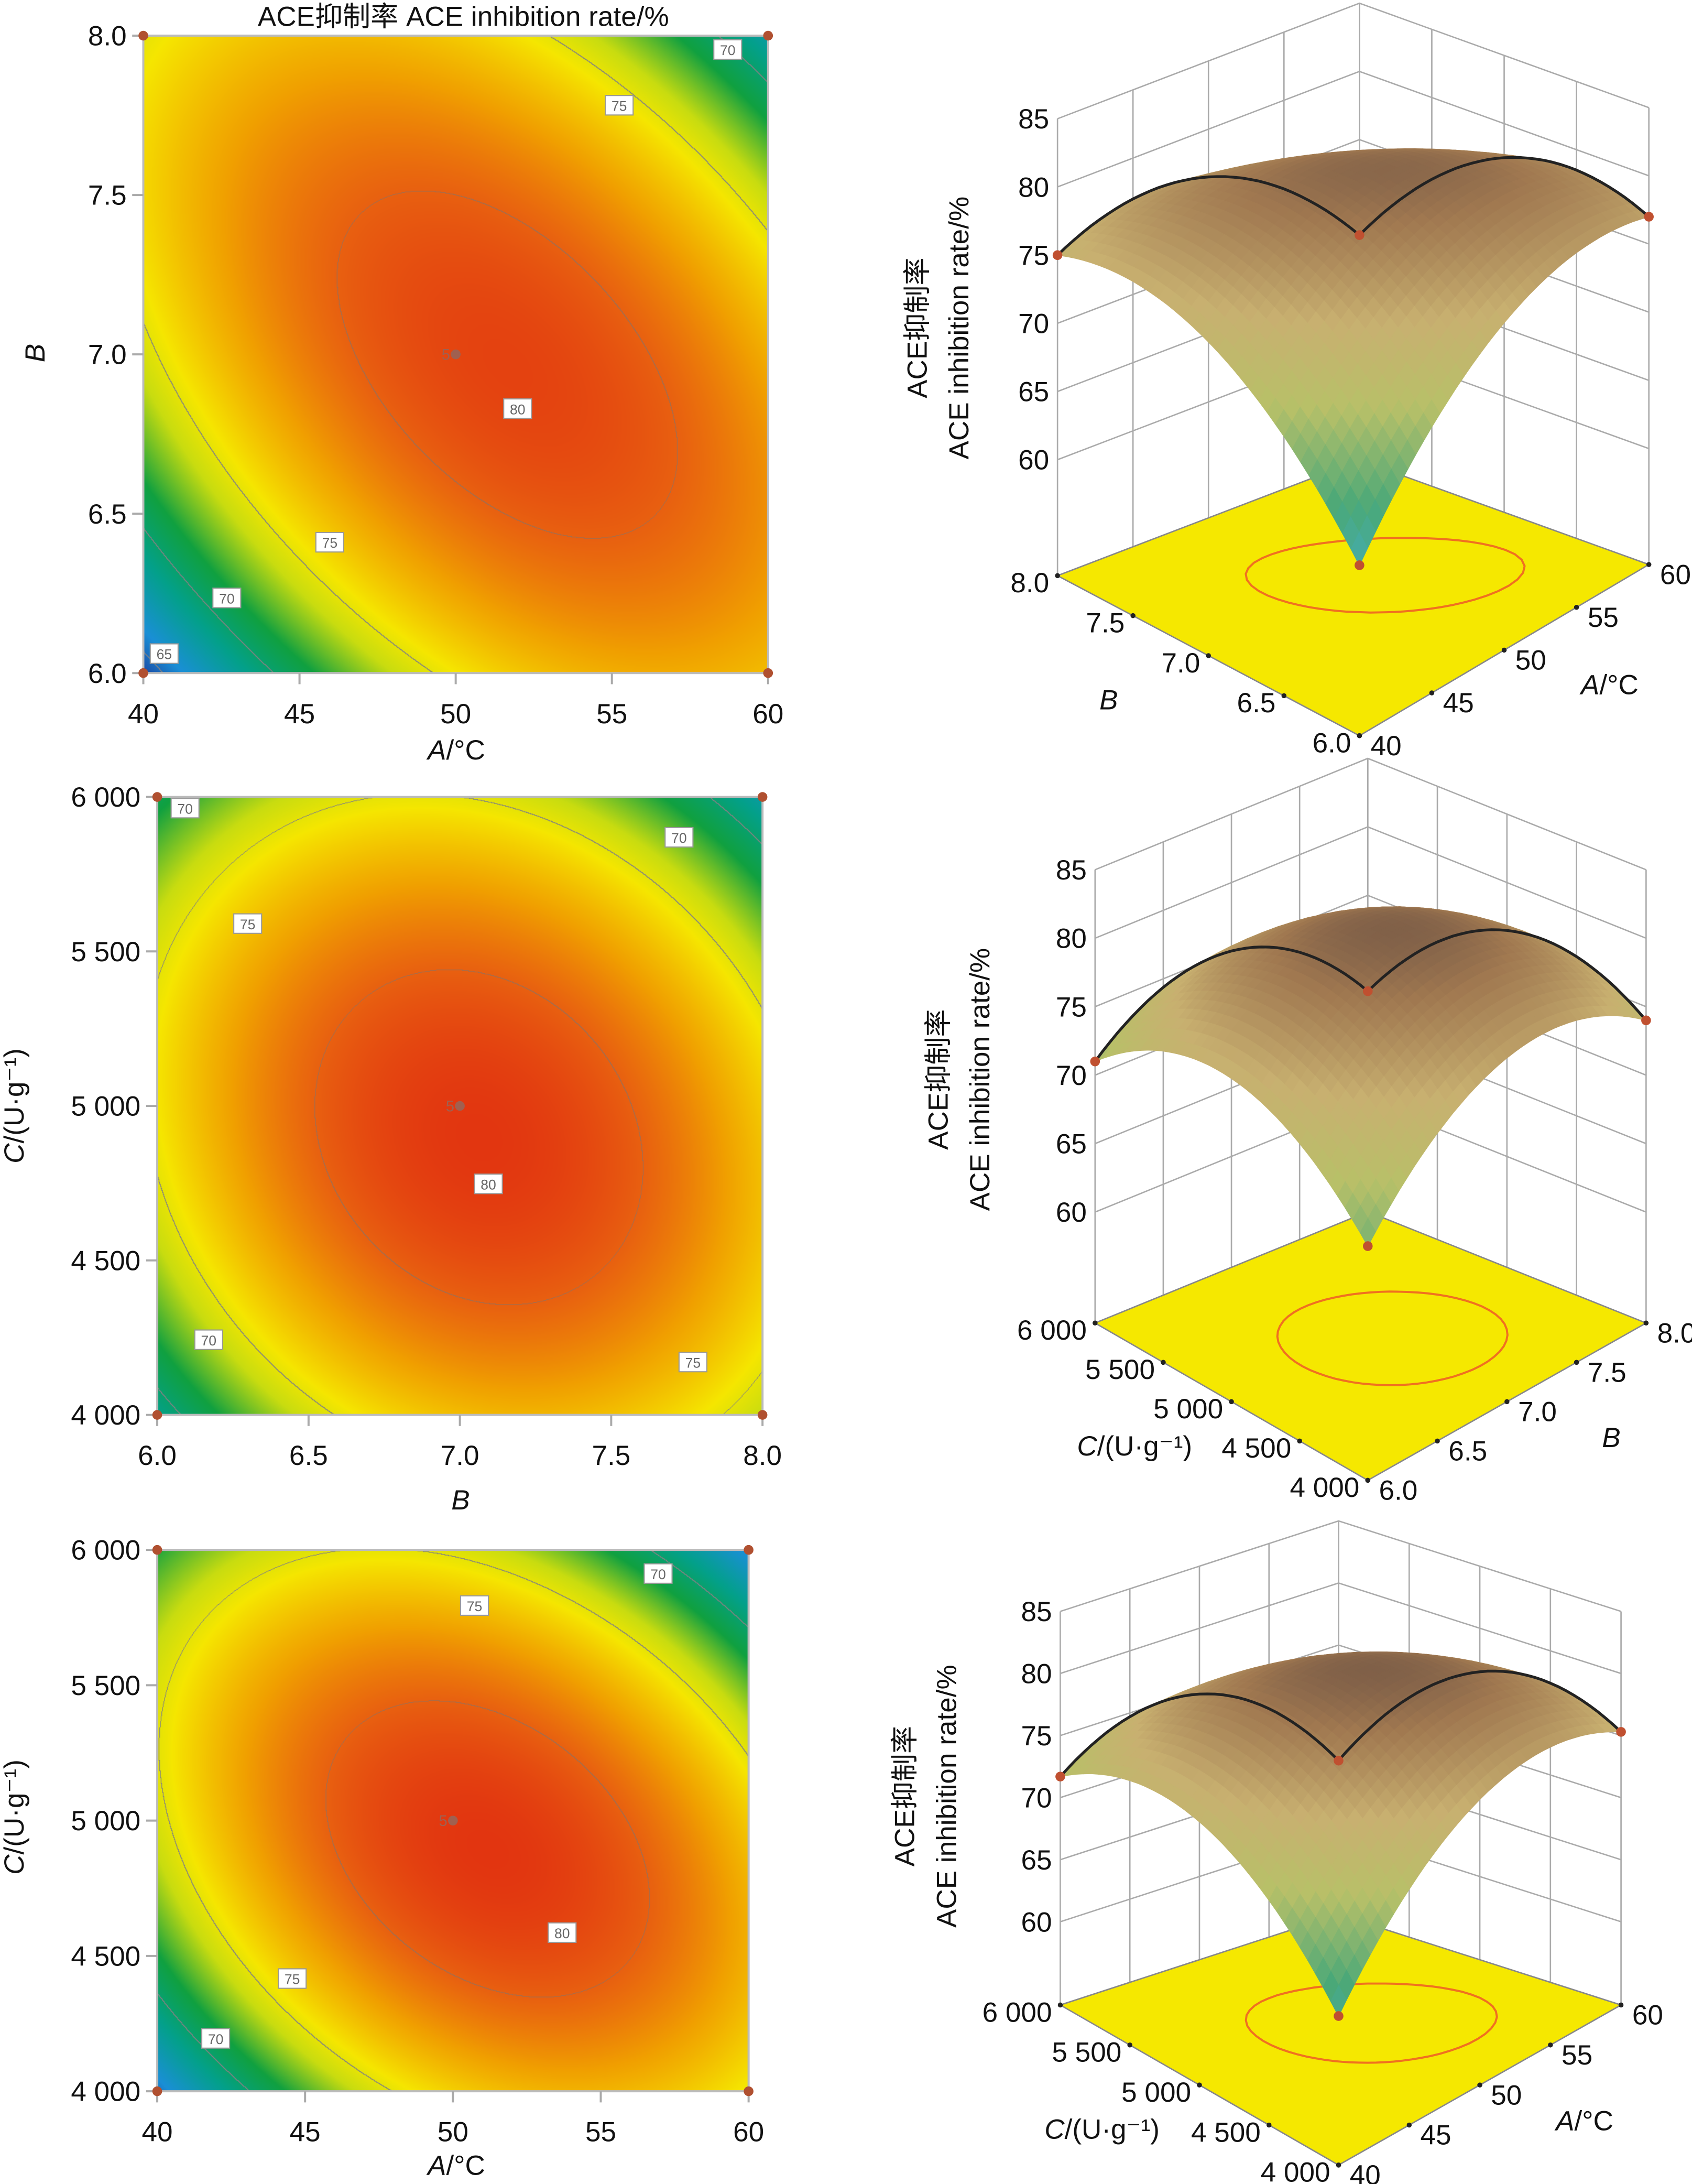 Image resolution: width=1692 pixels, height=2184 pixels. Describe the element at coordinates (35, 353) in the screenshot. I see `y-axis-variable: B` at that location.